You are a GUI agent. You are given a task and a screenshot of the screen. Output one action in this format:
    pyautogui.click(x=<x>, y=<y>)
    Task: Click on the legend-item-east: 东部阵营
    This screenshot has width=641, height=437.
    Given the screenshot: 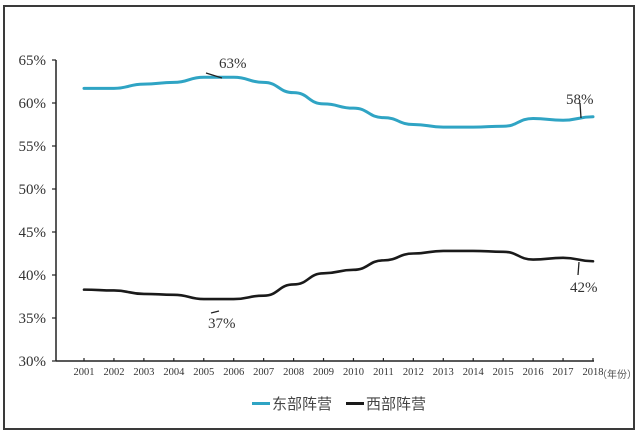 What is the action you would take?
    pyautogui.click(x=292, y=403)
    